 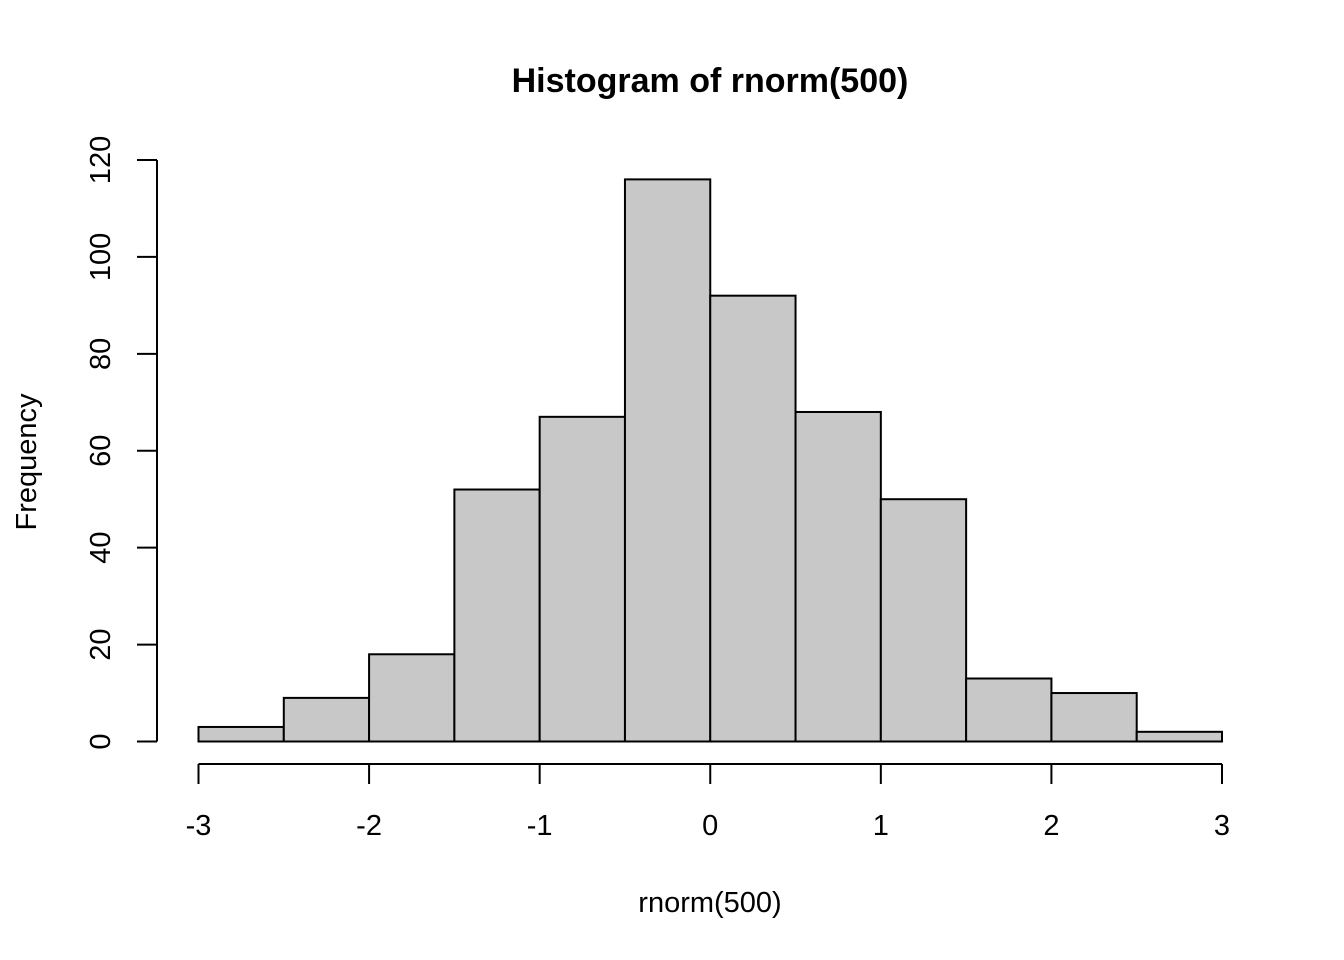 I want to click on x-tick-label: -2, so click(x=369, y=826).